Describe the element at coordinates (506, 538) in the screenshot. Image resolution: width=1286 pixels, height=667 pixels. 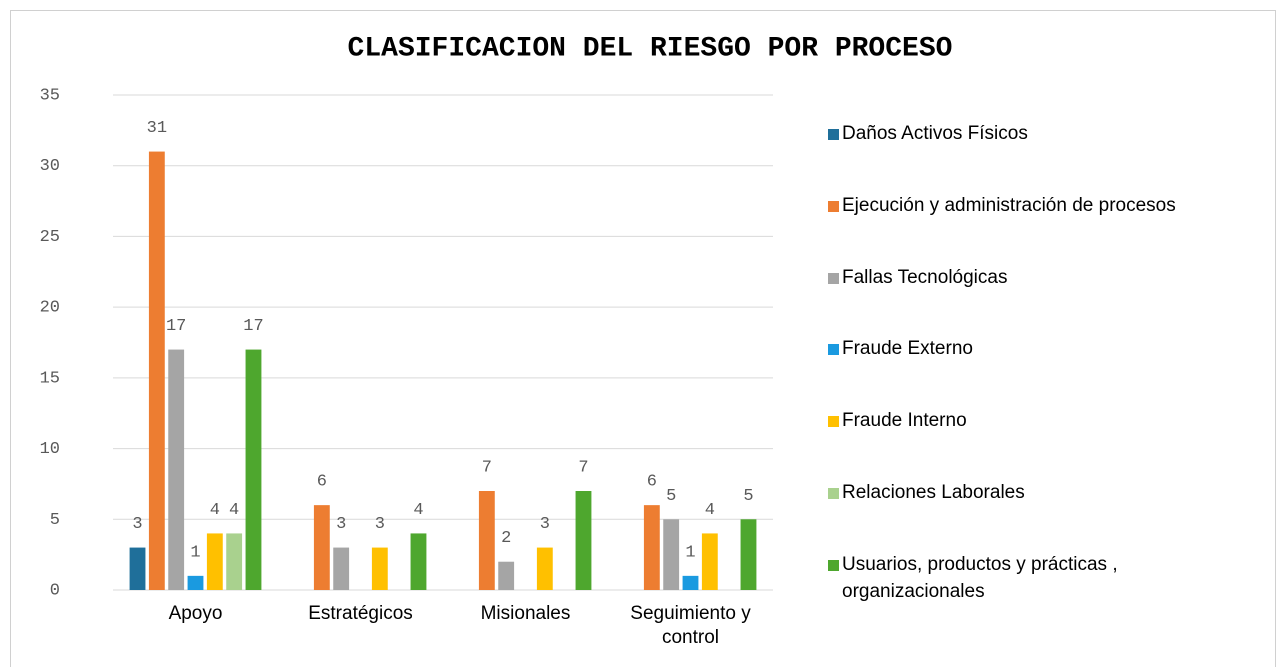
I see `data-label: 2` at that location.